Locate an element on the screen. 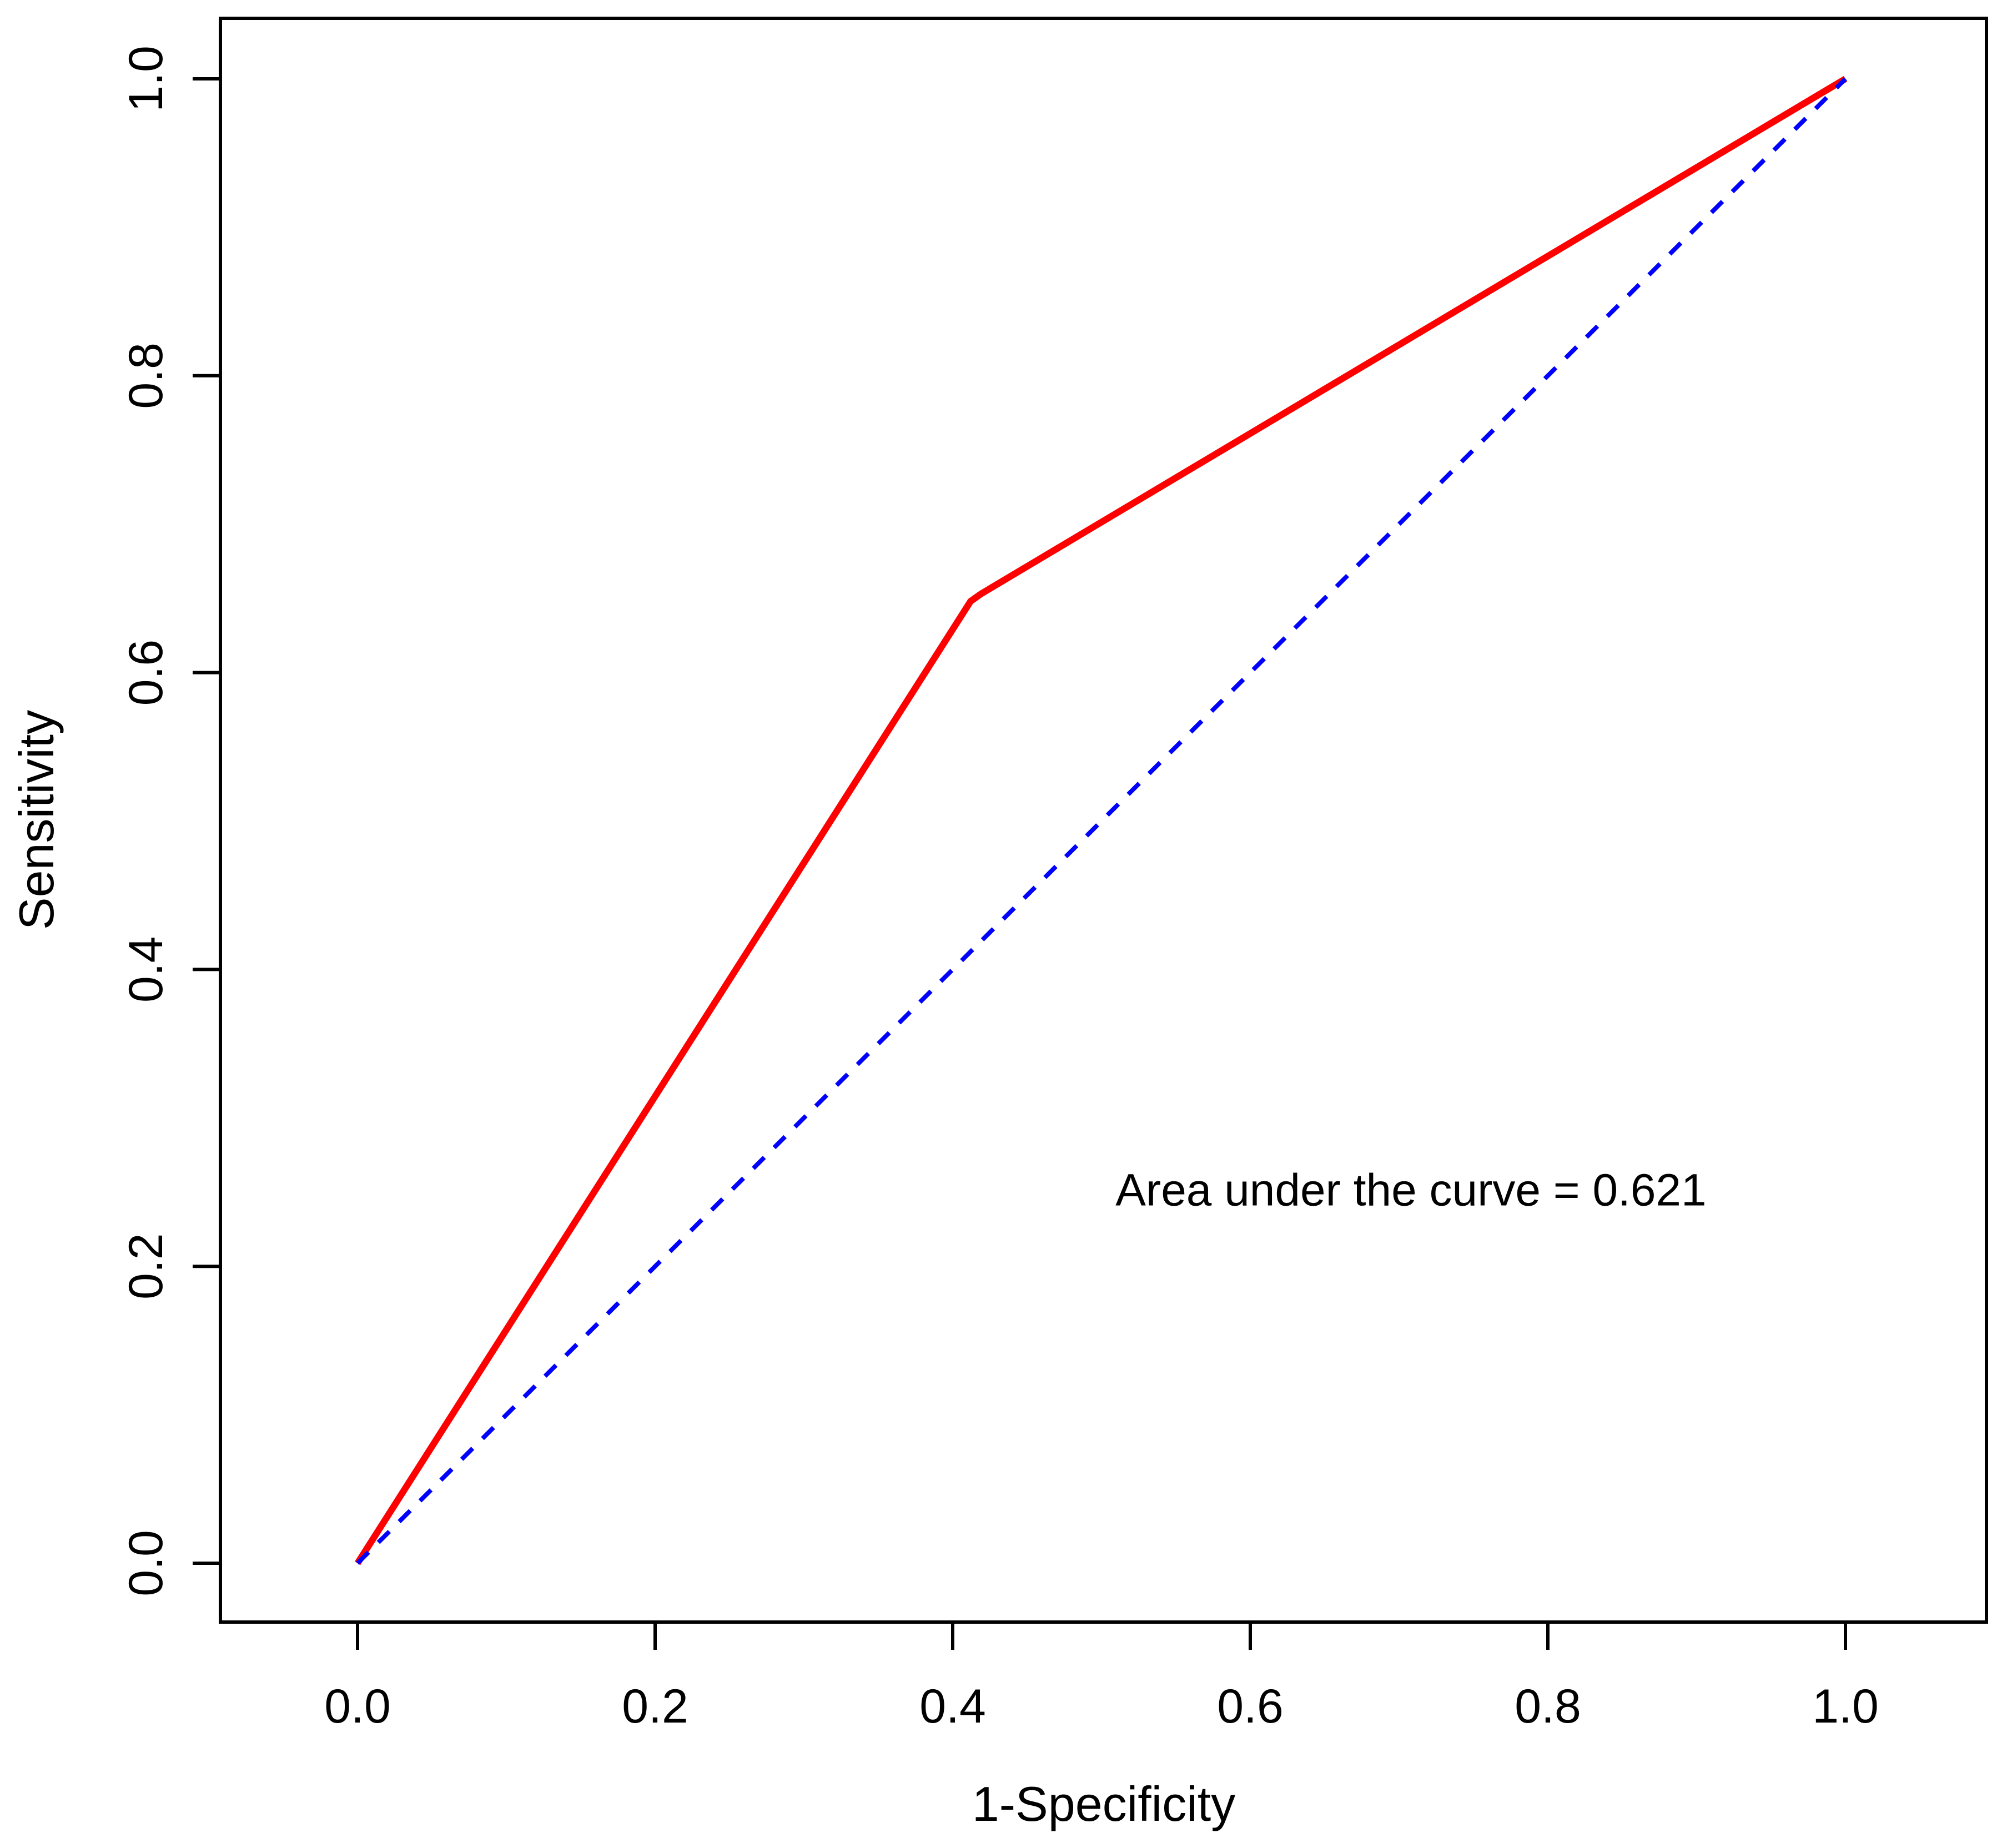 The width and height of the screenshot is (2007, 1848). y-tick-label: 0.0 is located at coordinates (146, 1563).